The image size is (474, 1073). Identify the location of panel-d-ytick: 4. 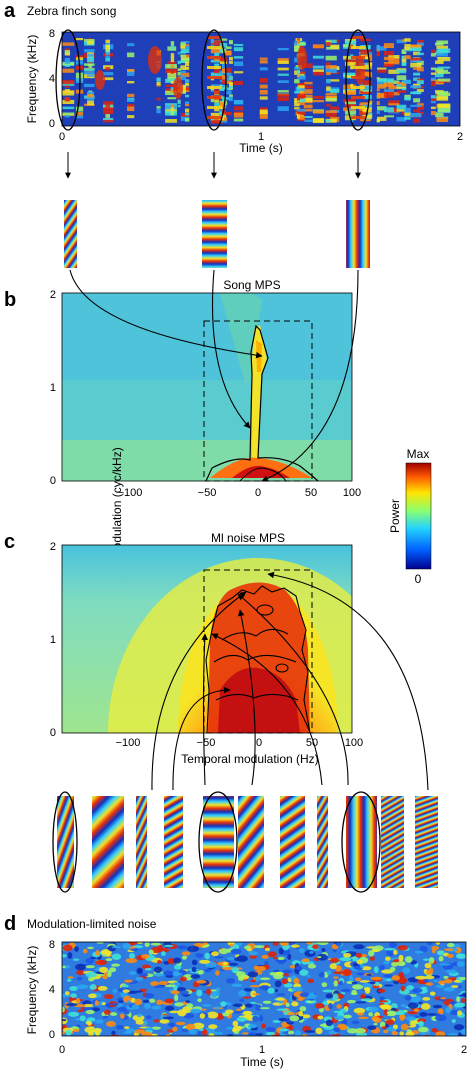
(52, 990).